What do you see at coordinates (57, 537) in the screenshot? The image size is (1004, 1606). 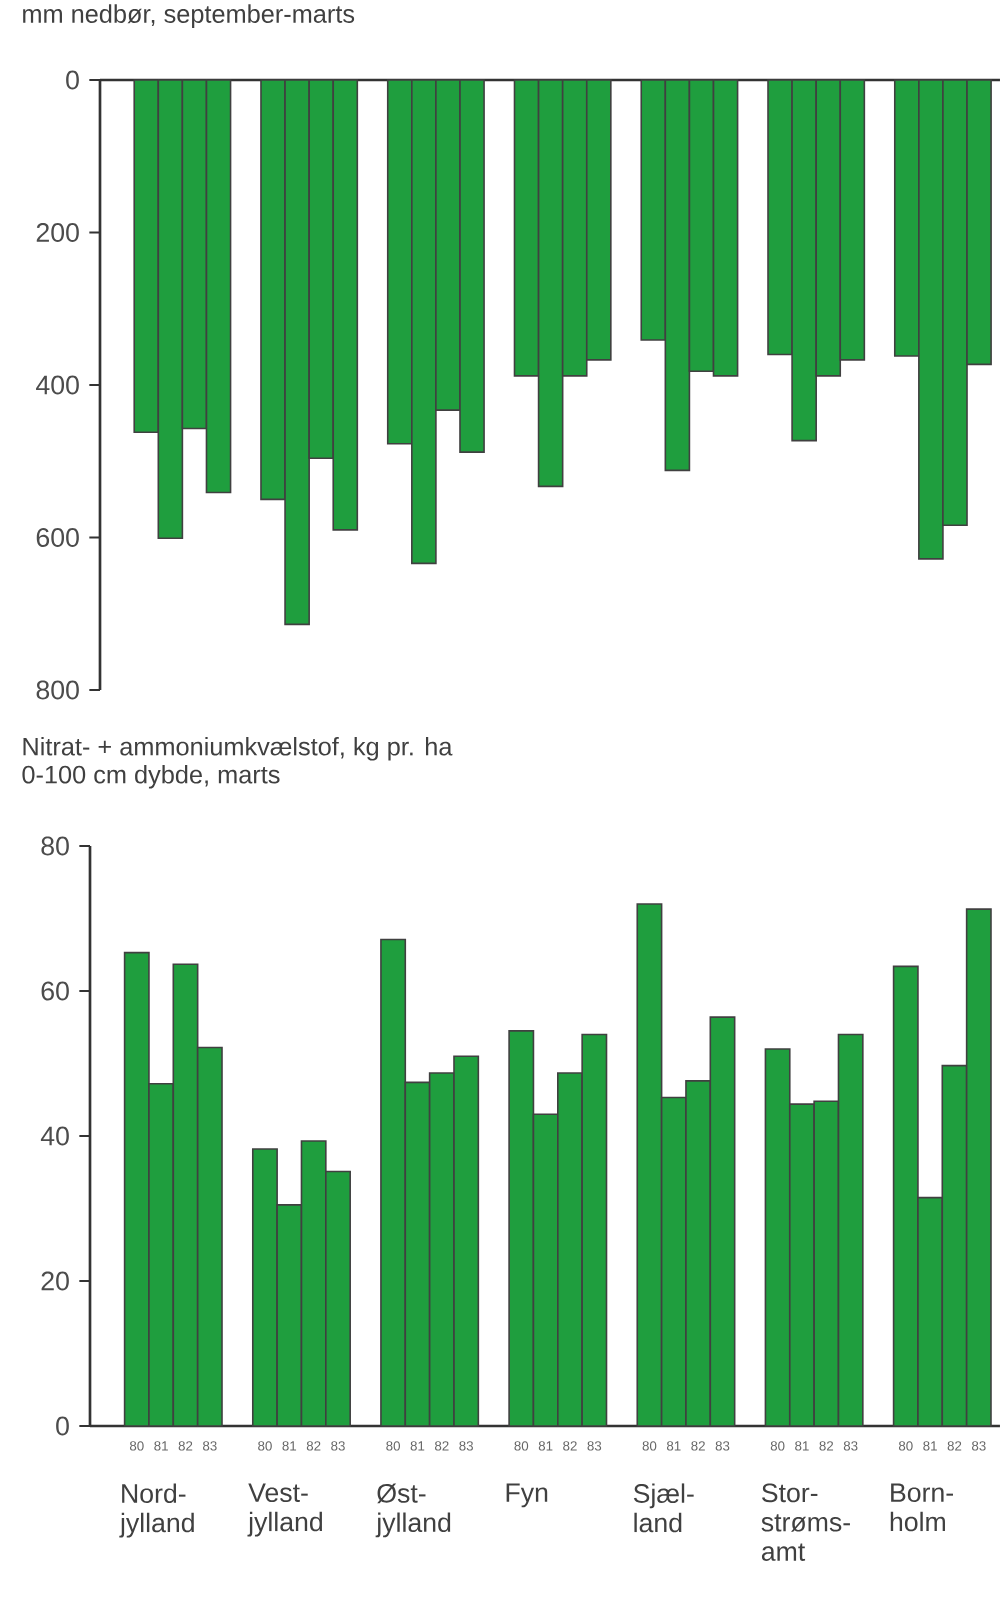 I see `y-tick-label: 600` at bounding box center [57, 537].